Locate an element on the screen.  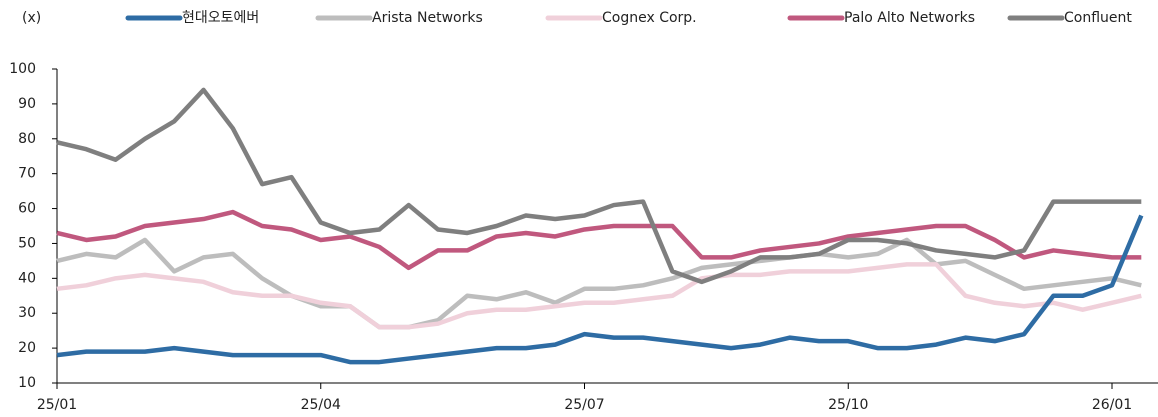
y-tick-label: 50 is located at coordinates (27, 243).